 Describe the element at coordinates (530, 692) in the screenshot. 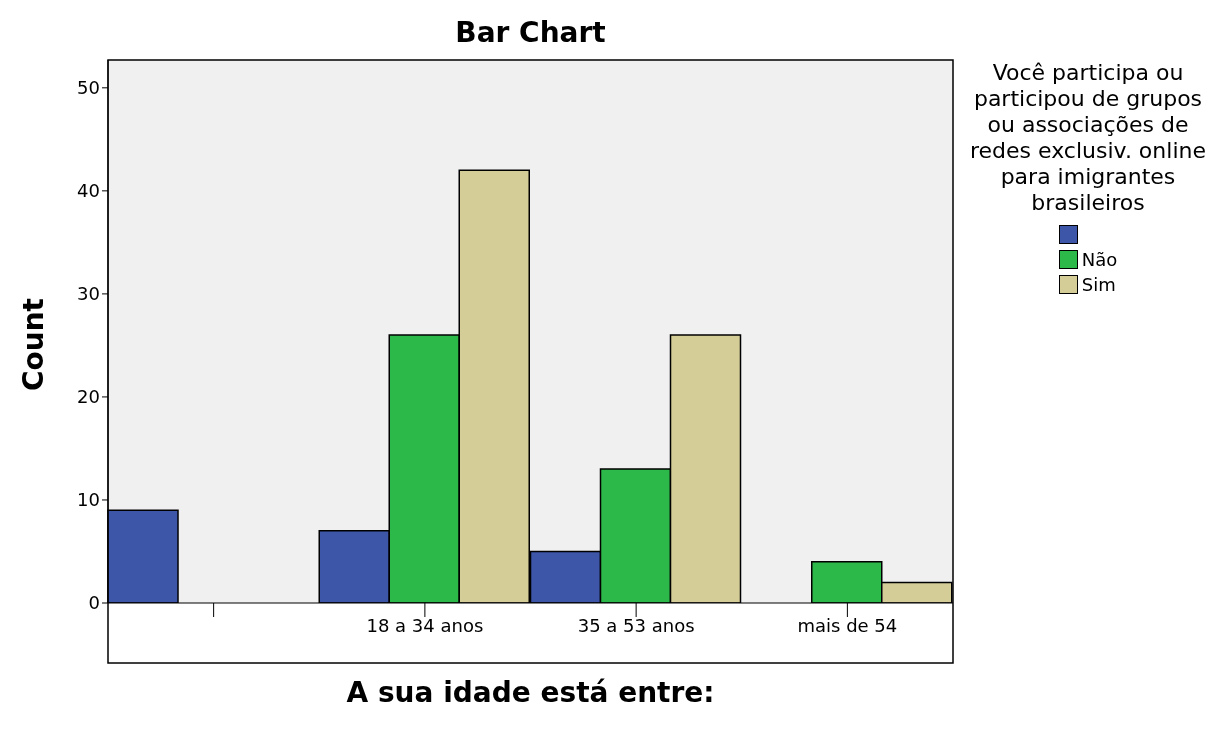

I see `x-axis-title: A sua idade está entre:` at that location.